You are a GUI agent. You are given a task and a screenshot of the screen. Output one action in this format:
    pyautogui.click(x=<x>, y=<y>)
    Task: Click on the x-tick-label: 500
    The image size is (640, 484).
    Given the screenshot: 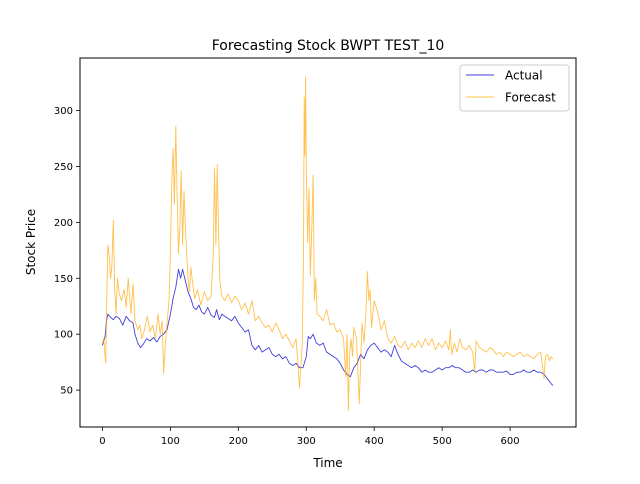 What is the action you would take?
    pyautogui.click(x=442, y=441)
    